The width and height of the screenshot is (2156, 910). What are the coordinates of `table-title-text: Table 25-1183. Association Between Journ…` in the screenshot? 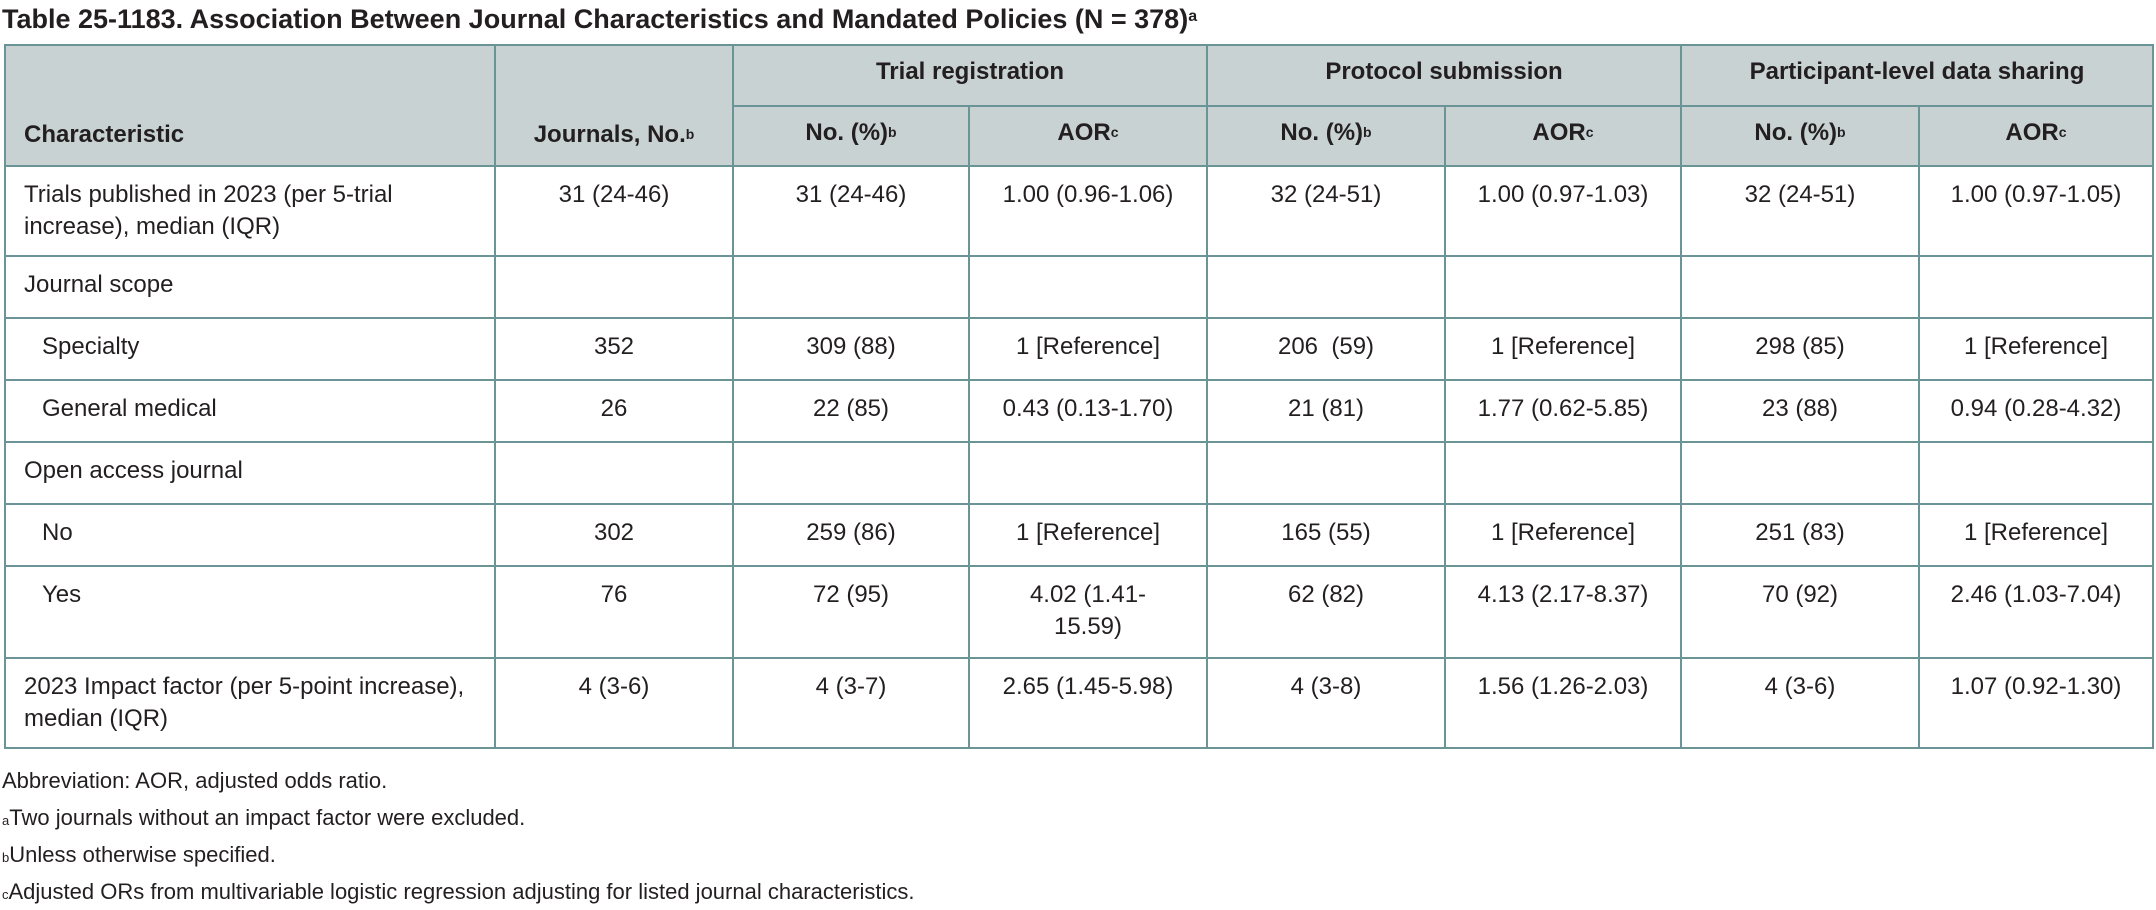 It's located at (595, 19).